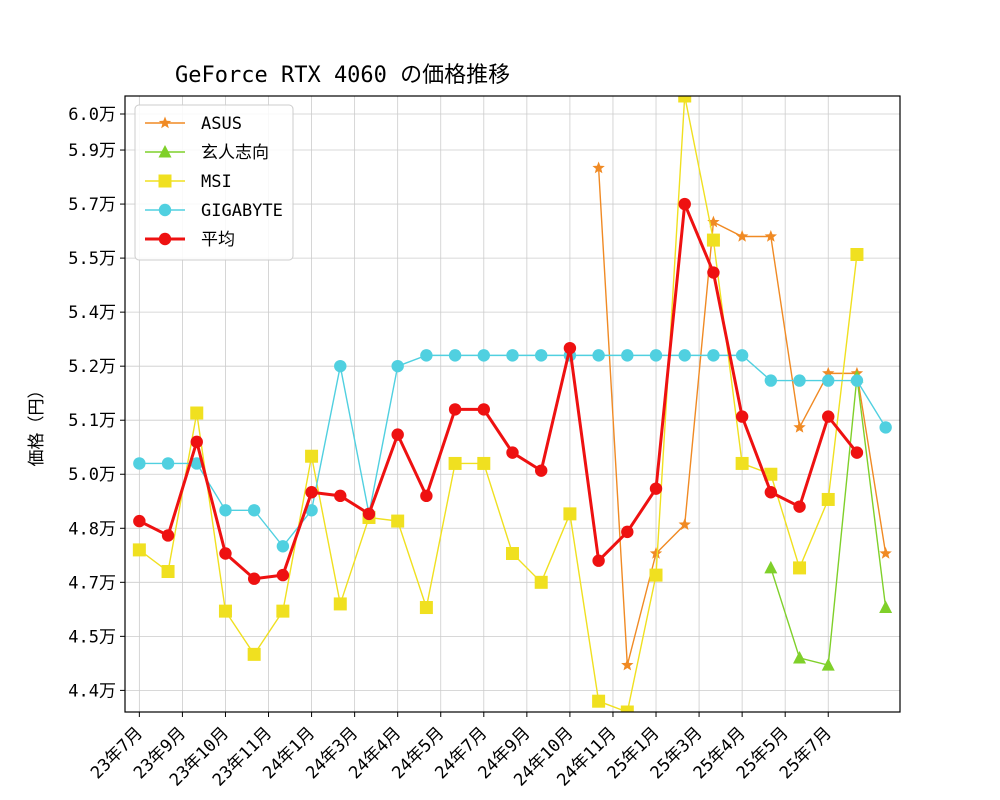 The width and height of the screenshot is (1000, 800). Describe the element at coordinates (218, 240) in the screenshot. I see `legend-label: 平均` at that location.